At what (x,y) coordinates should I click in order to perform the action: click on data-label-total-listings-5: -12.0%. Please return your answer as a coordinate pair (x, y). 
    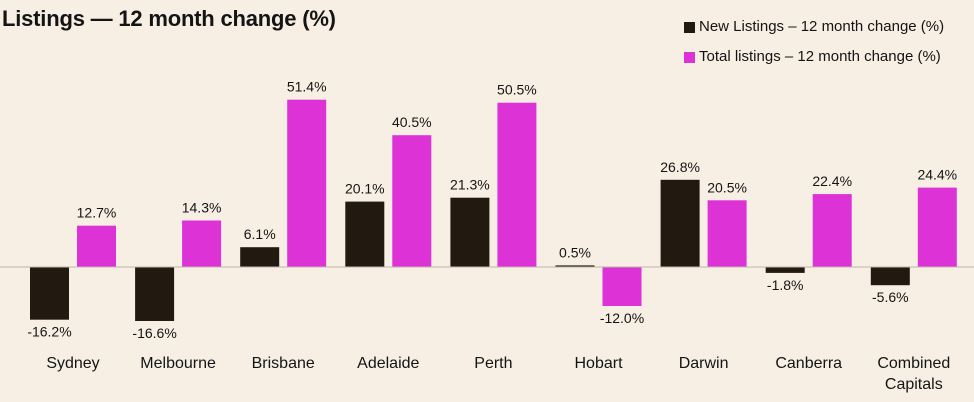
    Looking at the image, I should click on (622, 318).